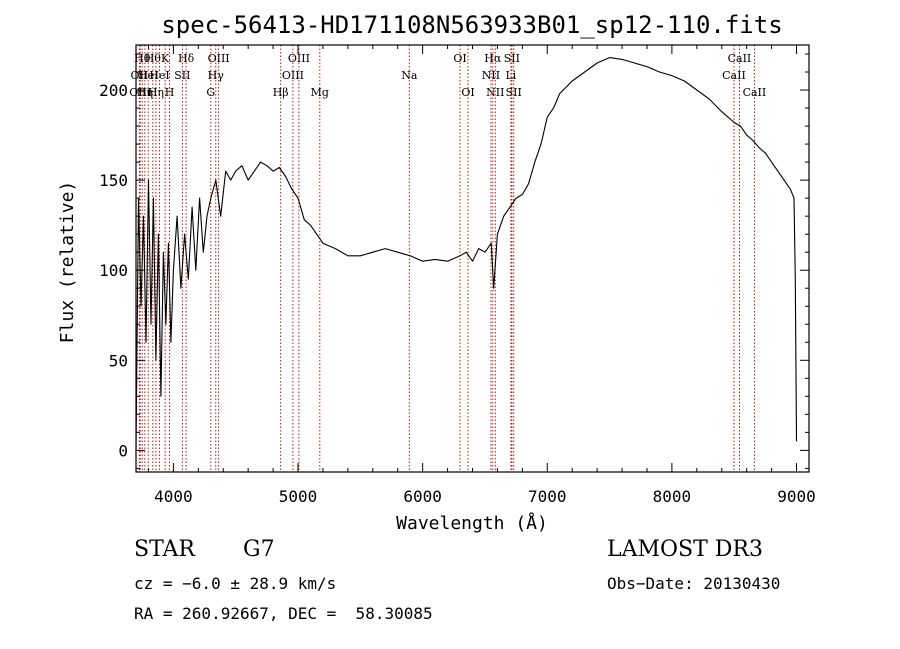 The width and height of the screenshot is (900, 649). What do you see at coordinates (113, 90) in the screenshot?
I see `y-tick-label: 200` at bounding box center [113, 90].